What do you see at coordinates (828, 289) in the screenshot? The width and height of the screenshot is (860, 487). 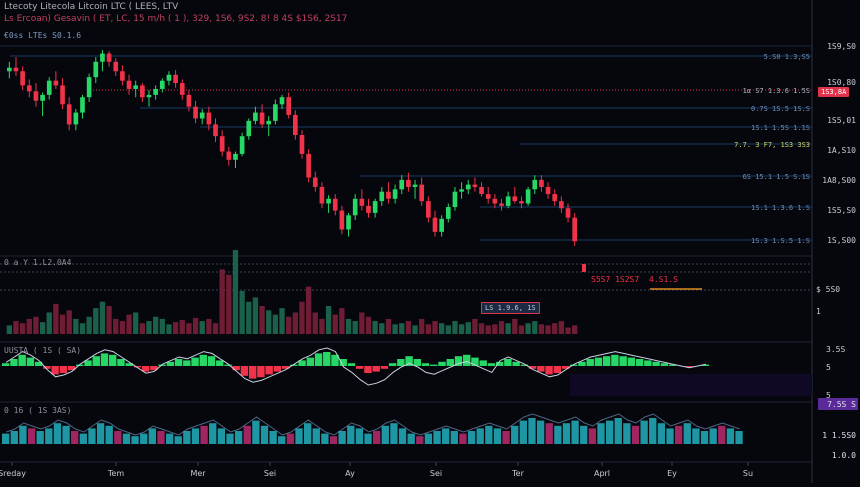 I see `volume-axis-label: $ 5S0` at bounding box center [828, 289].